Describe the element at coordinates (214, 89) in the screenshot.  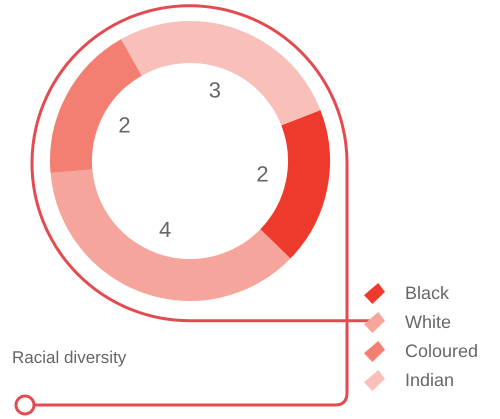
I see `data-label: 3` at that location.